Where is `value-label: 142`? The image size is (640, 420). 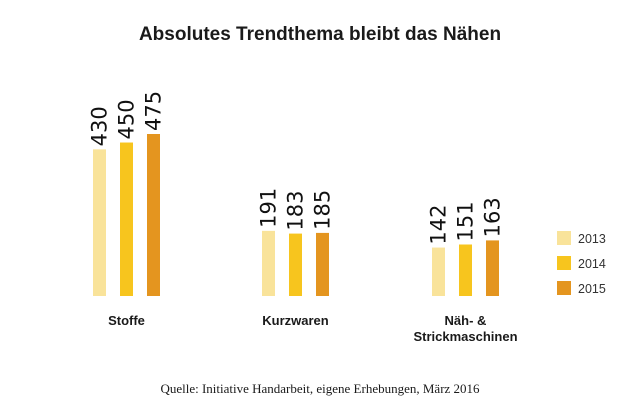
value-label: 142 is located at coordinates (439, 224).